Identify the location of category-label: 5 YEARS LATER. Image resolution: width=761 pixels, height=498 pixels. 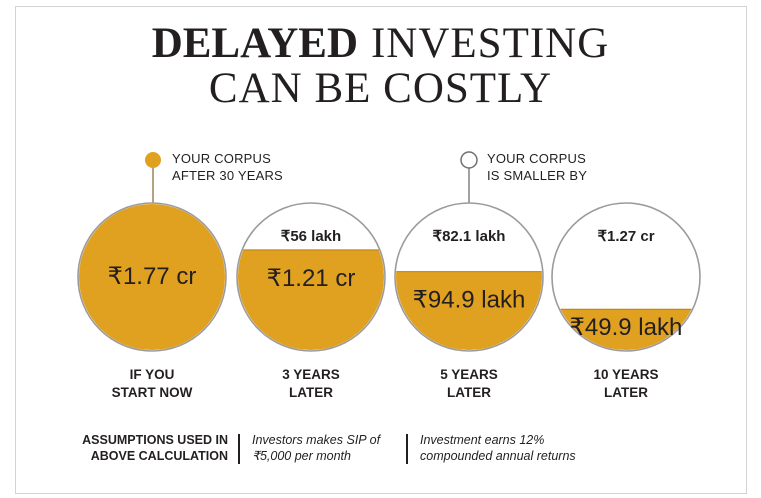
(469, 384).